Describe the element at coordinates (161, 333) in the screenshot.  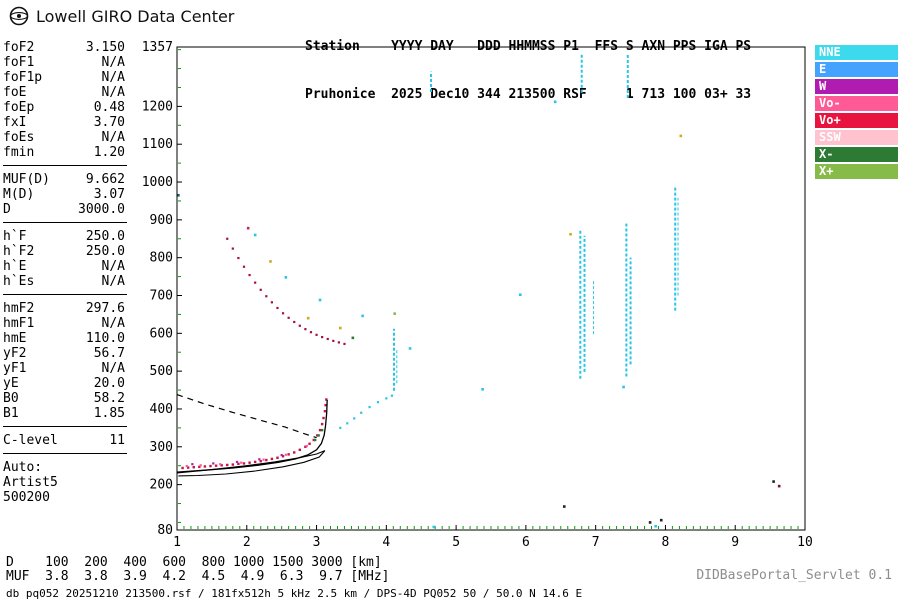
I see `y-tick-label: 600` at that location.